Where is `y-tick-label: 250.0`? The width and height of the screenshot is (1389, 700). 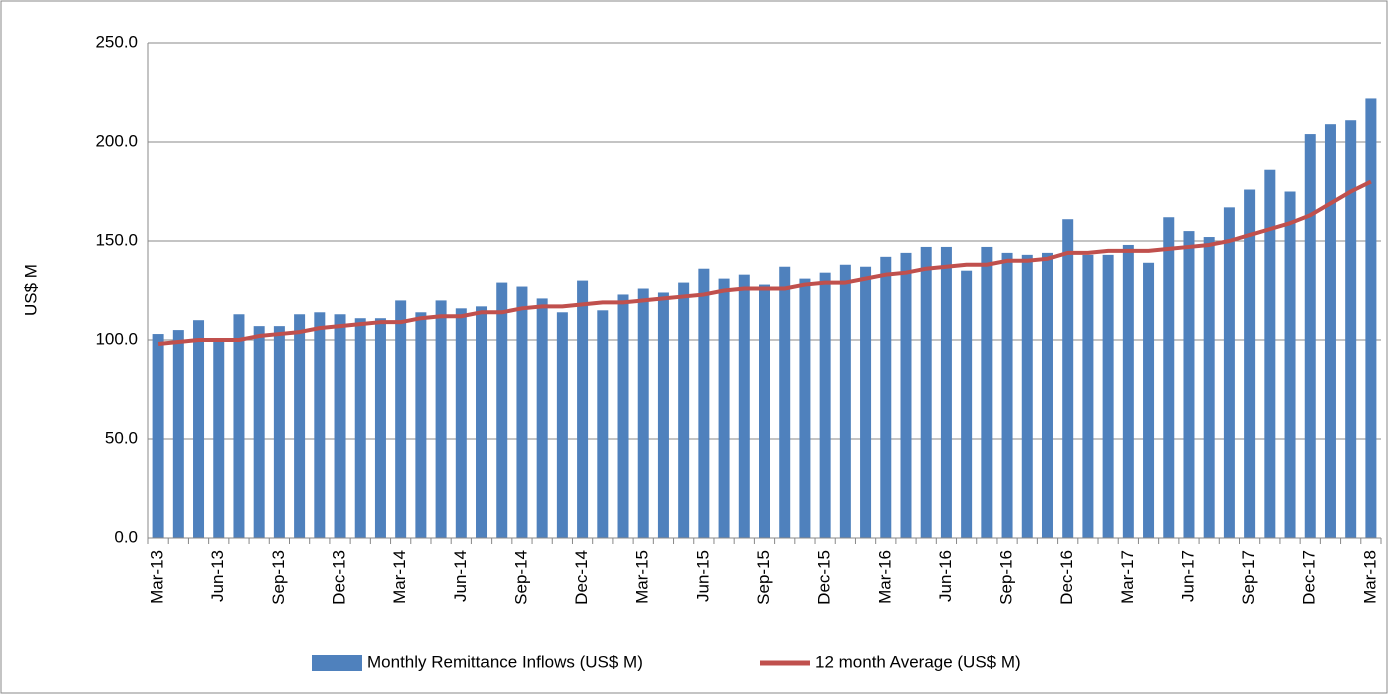
y-tick-label: 250.0 is located at coordinates (116, 41).